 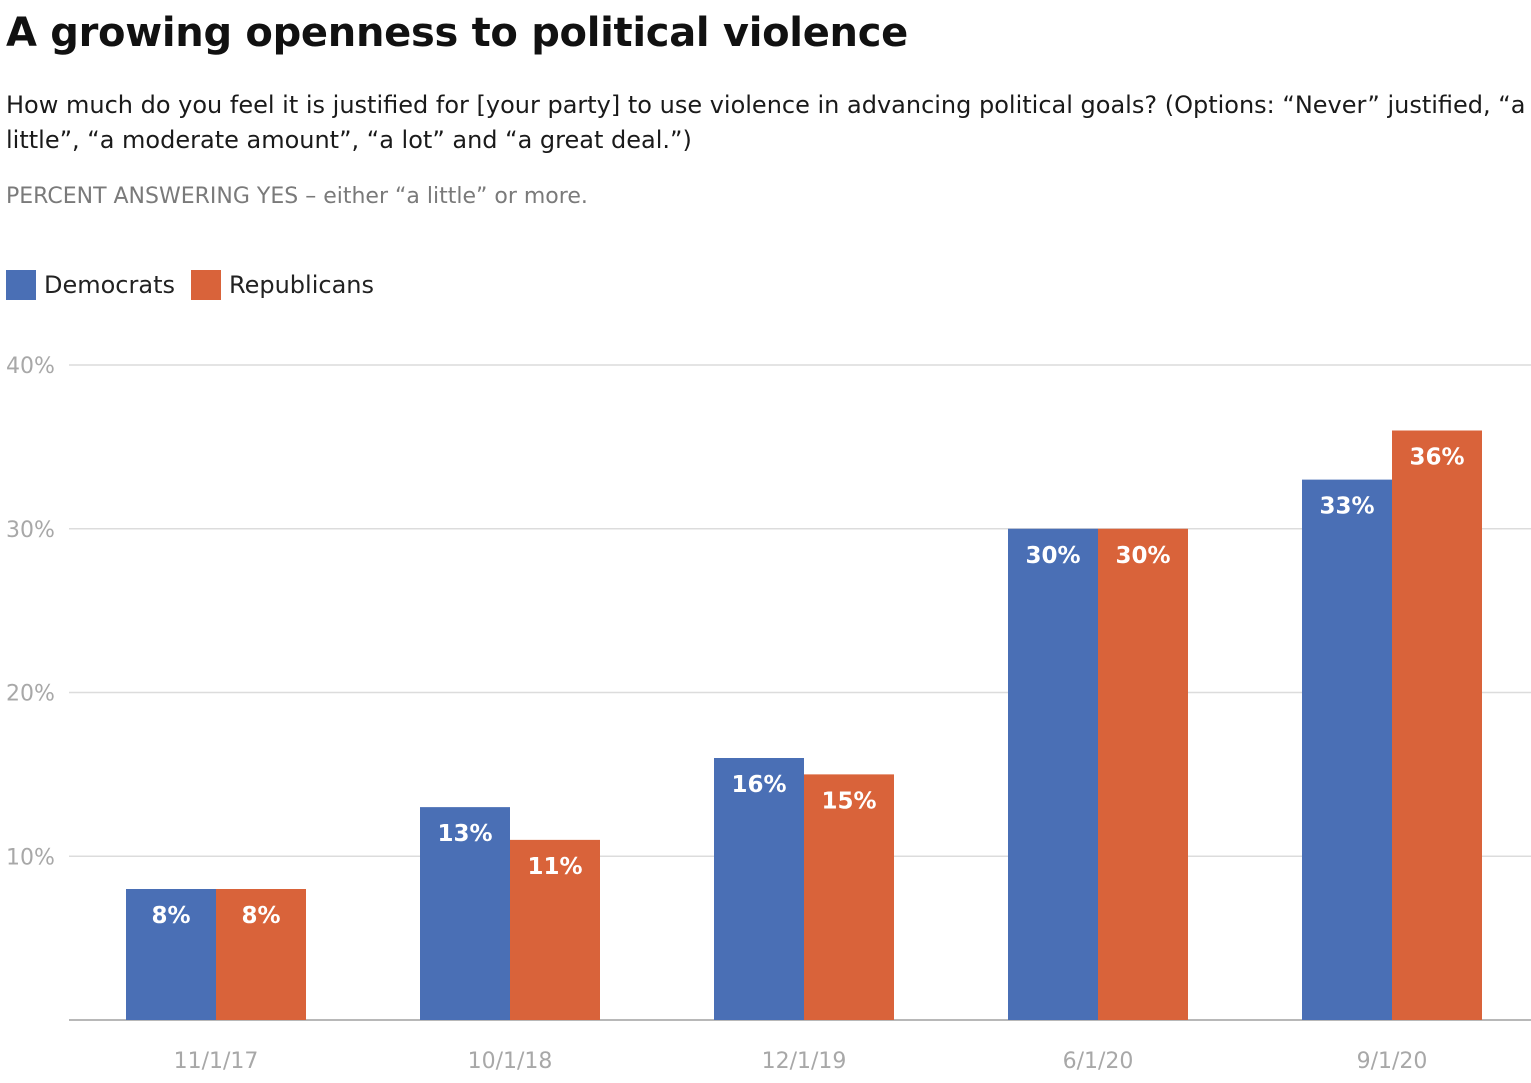 I want to click on legend-swatch-democrats, so click(x=21, y=285).